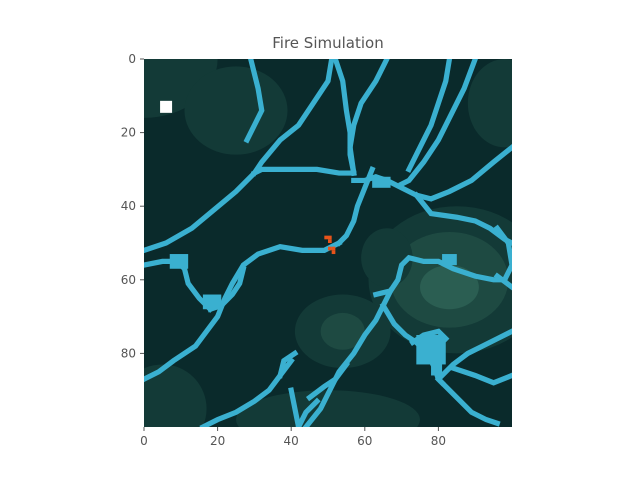  Describe the element at coordinates (328, 43) in the screenshot. I see `chart-title: Fire Simulation` at that location.